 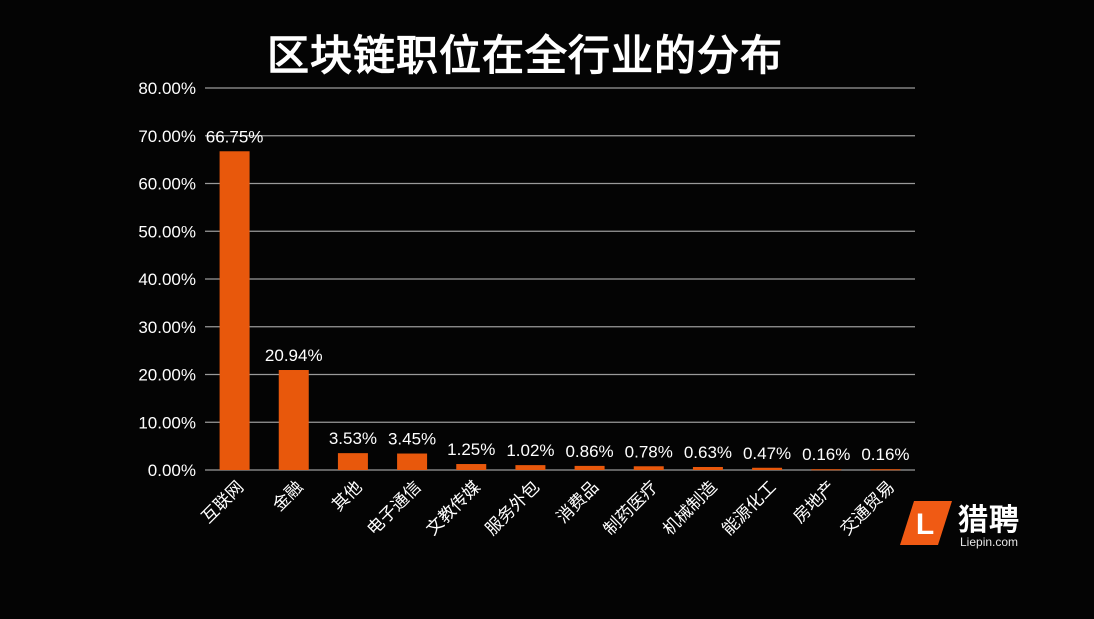 I want to click on x-tick-label: 交通贸易, so click(x=868, y=508).